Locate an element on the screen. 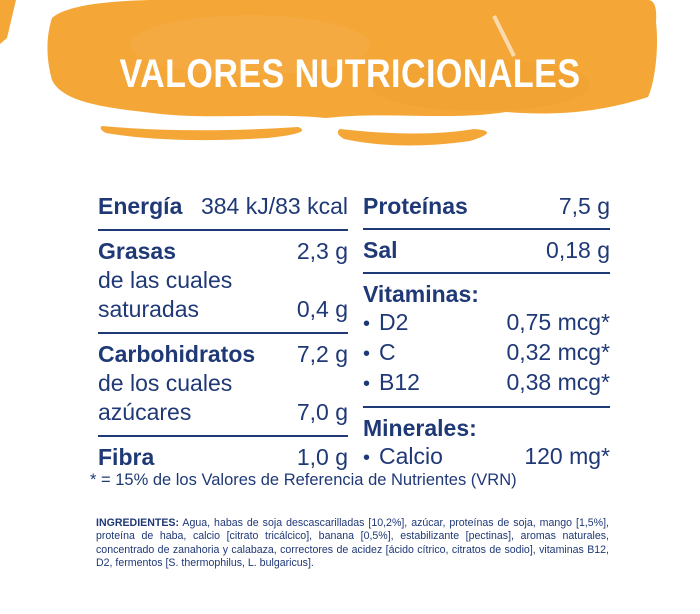 This screenshot has width=700, height=614. nutrient-line: Sal 0,18 g is located at coordinates (486, 250).